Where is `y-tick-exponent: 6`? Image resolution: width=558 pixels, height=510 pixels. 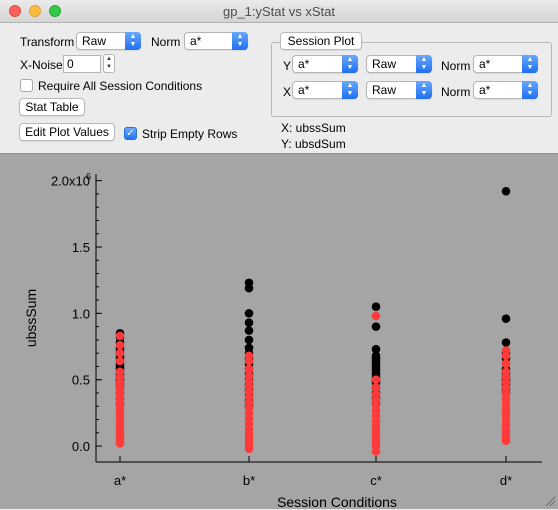
y-tick-exponent: 6 is located at coordinates (88, 177).